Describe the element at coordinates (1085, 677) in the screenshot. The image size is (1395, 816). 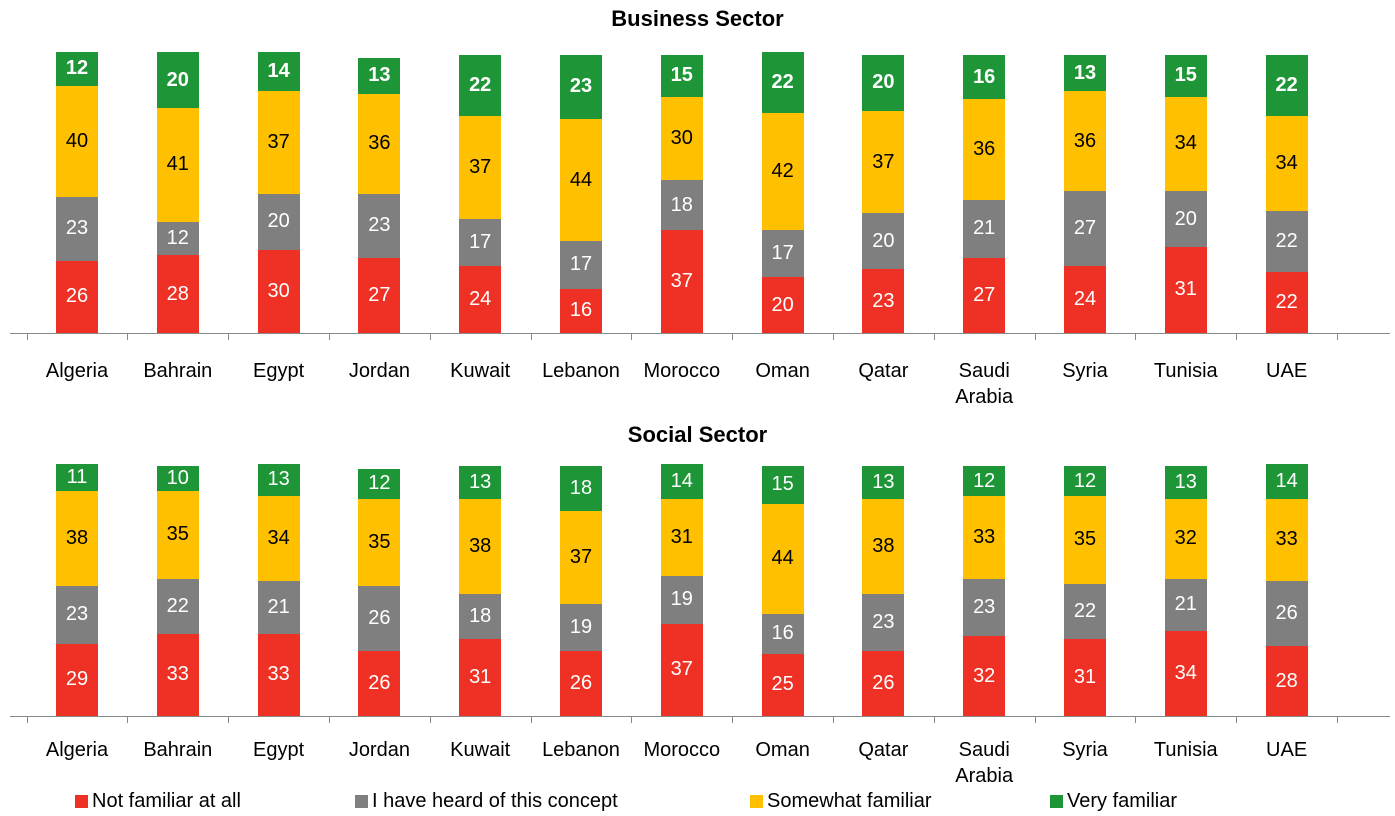
I see `bar-segment: 31` at that location.